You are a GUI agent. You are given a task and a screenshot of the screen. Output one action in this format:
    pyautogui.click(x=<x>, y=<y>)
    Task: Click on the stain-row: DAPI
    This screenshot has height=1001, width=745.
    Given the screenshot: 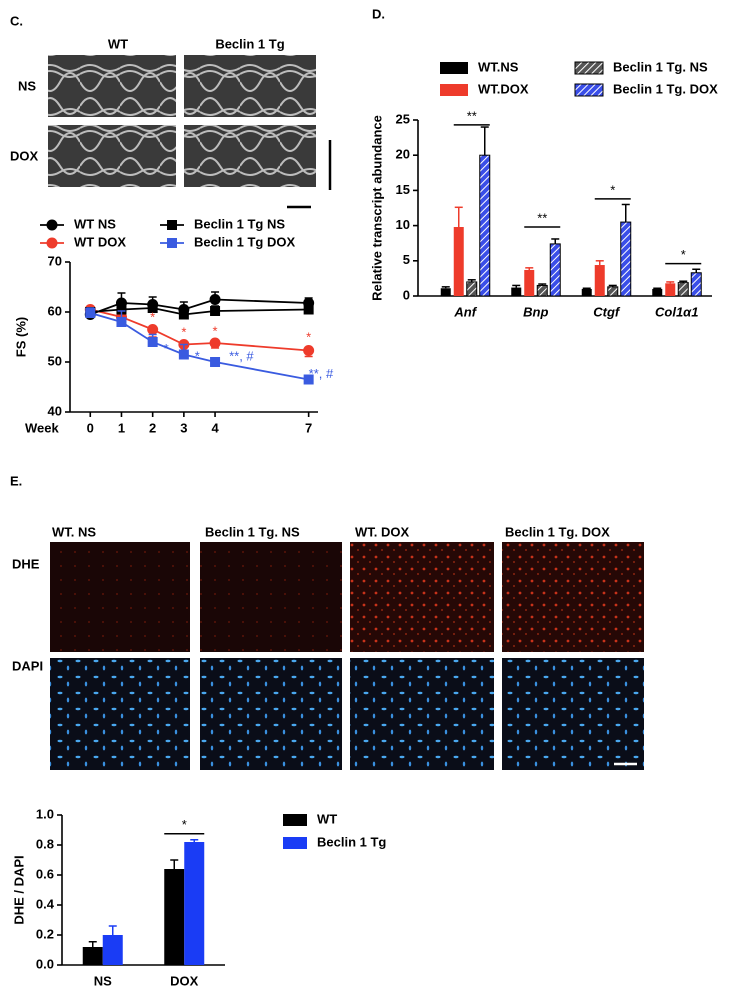 What is the action you would take?
    pyautogui.click(x=27, y=665)
    